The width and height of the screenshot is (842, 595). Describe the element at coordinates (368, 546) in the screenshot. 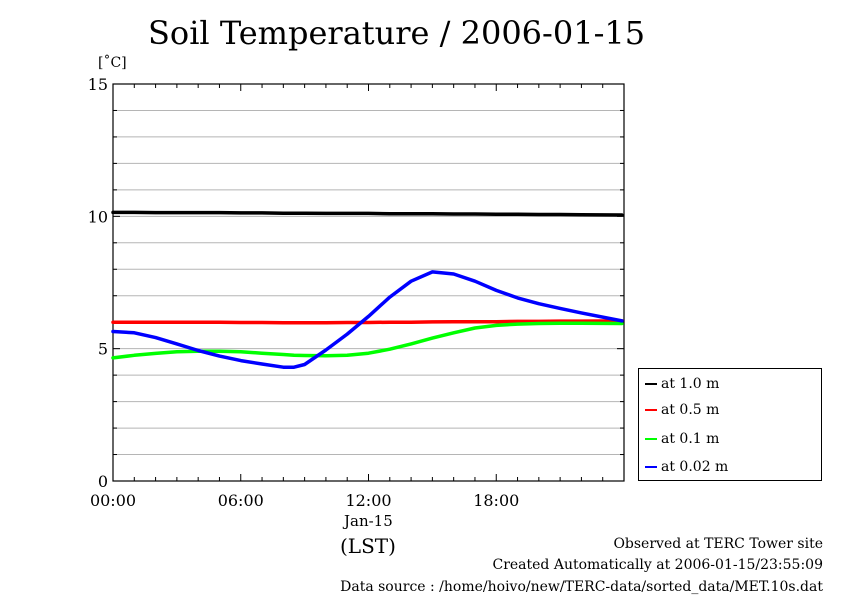

I see `x-axis-label: (LST)` at that location.